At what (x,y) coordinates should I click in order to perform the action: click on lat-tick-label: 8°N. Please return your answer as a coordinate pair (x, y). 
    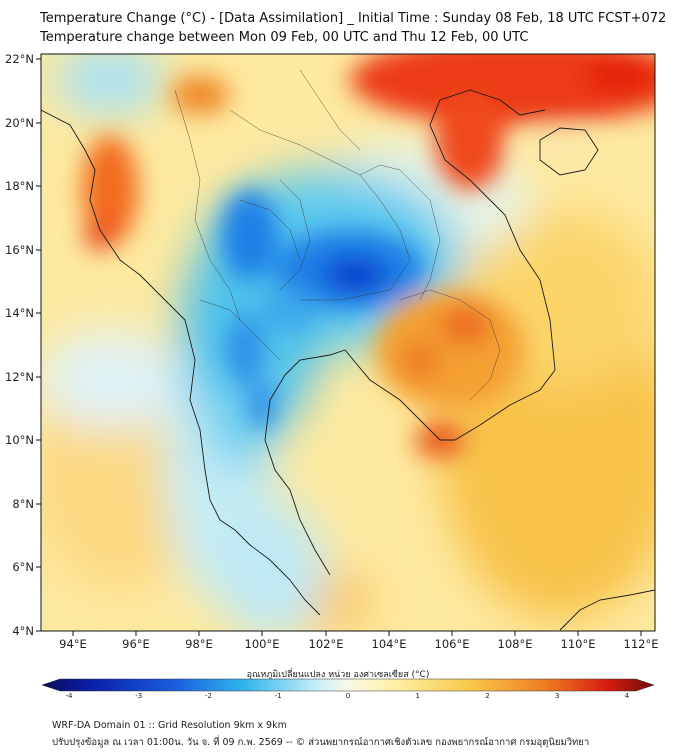
    Looking at the image, I should click on (23, 504).